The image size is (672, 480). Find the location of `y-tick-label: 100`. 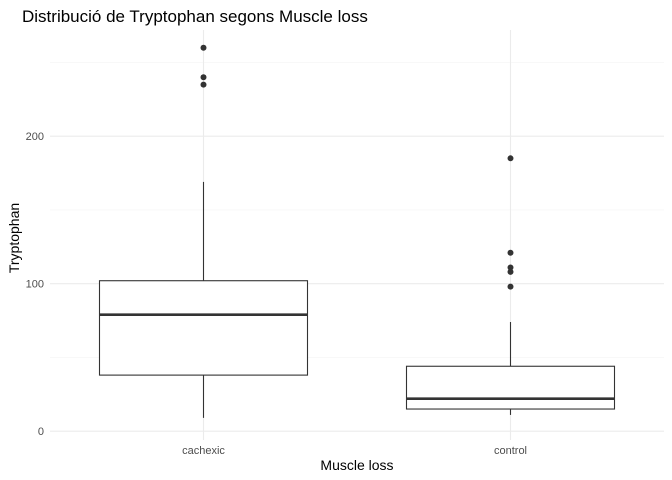

y-tick-label: 100 is located at coordinates (35, 285).